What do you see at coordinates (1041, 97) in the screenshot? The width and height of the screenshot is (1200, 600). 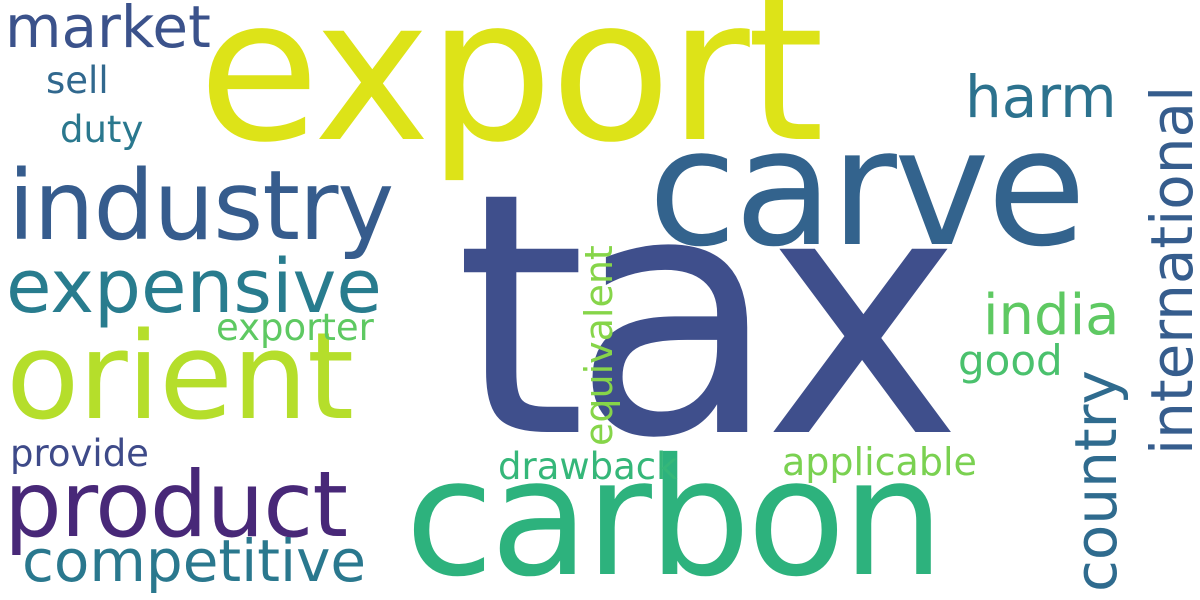 I see `word-harm: harm` at bounding box center [1041, 97].